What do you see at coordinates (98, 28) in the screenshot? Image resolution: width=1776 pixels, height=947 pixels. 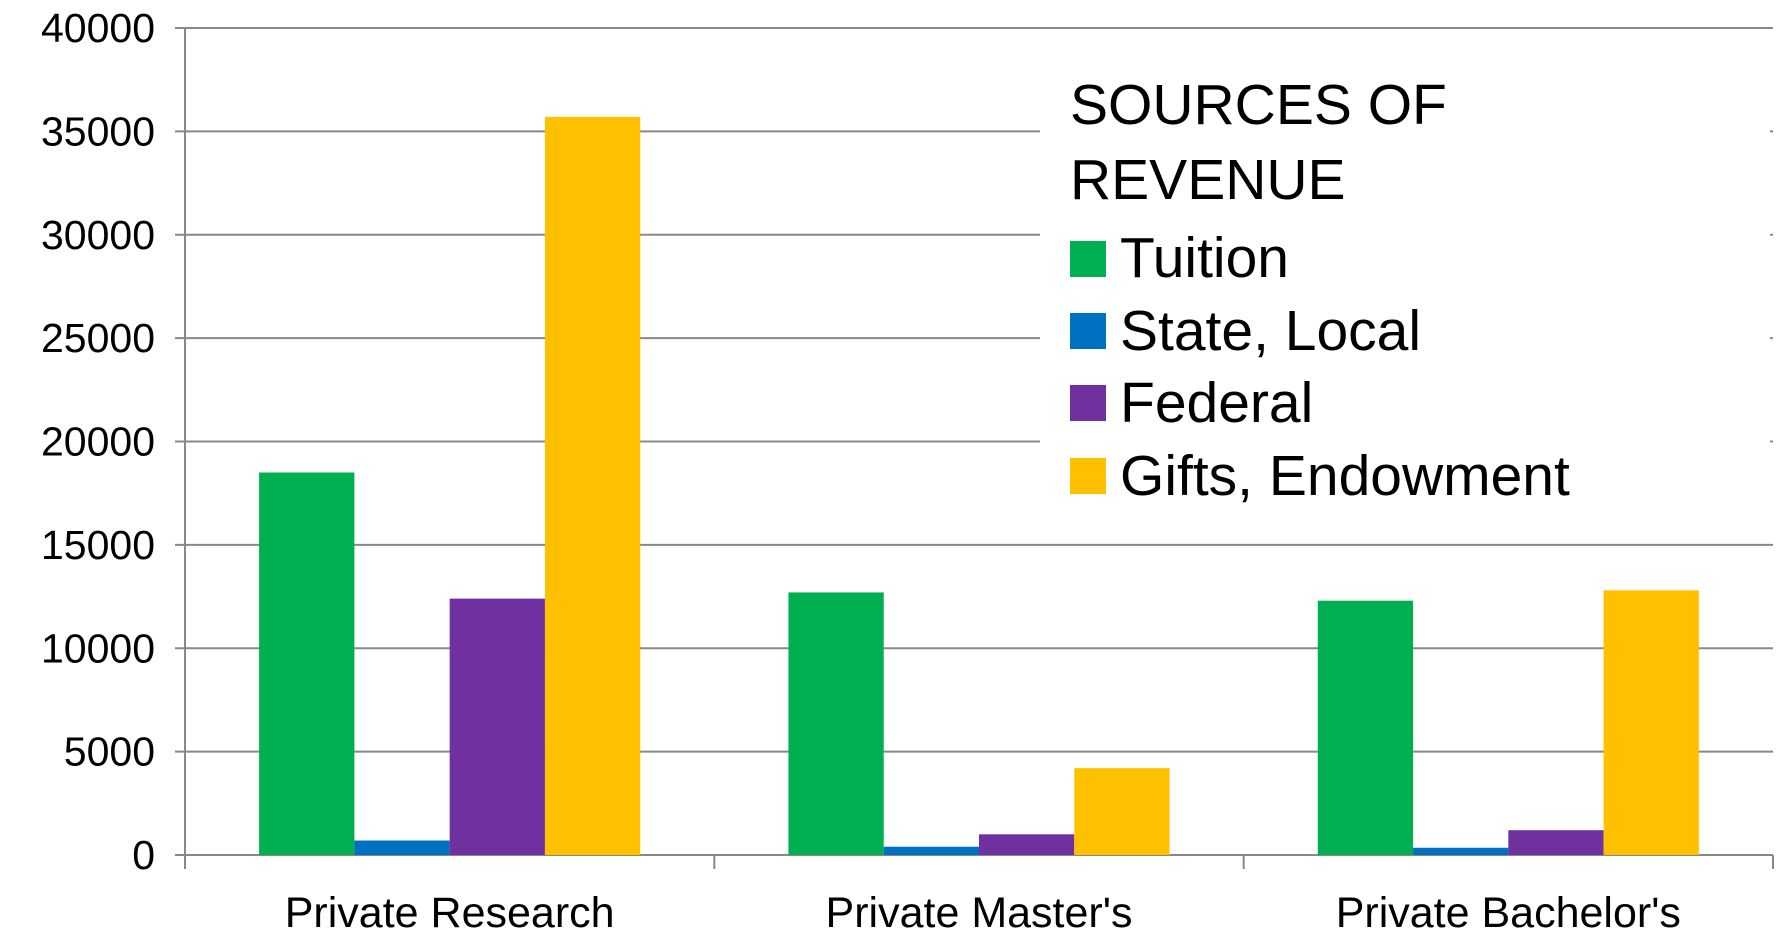 I see `y-tick-label: 40000` at bounding box center [98, 28].